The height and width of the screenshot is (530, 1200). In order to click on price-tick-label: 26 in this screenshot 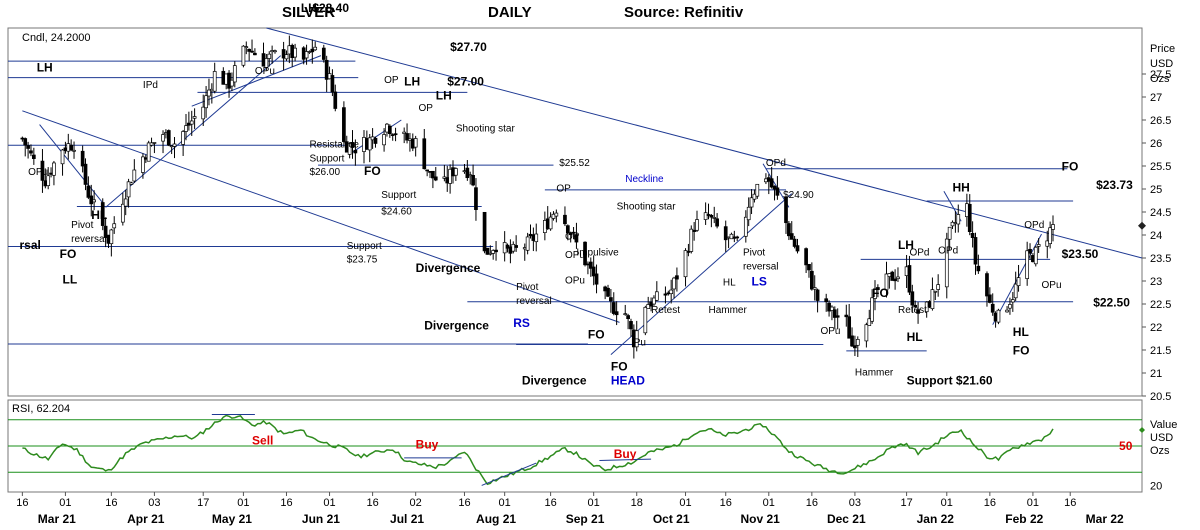, I will do `click(1156, 144)`.